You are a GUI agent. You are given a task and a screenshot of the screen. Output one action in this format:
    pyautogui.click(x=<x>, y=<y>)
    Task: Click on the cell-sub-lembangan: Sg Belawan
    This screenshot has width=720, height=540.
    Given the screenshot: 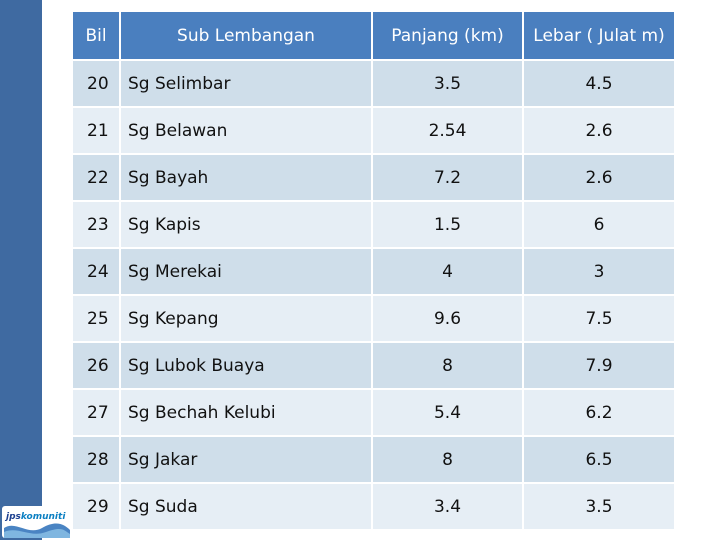 What is the action you would take?
    pyautogui.click(x=246, y=130)
    